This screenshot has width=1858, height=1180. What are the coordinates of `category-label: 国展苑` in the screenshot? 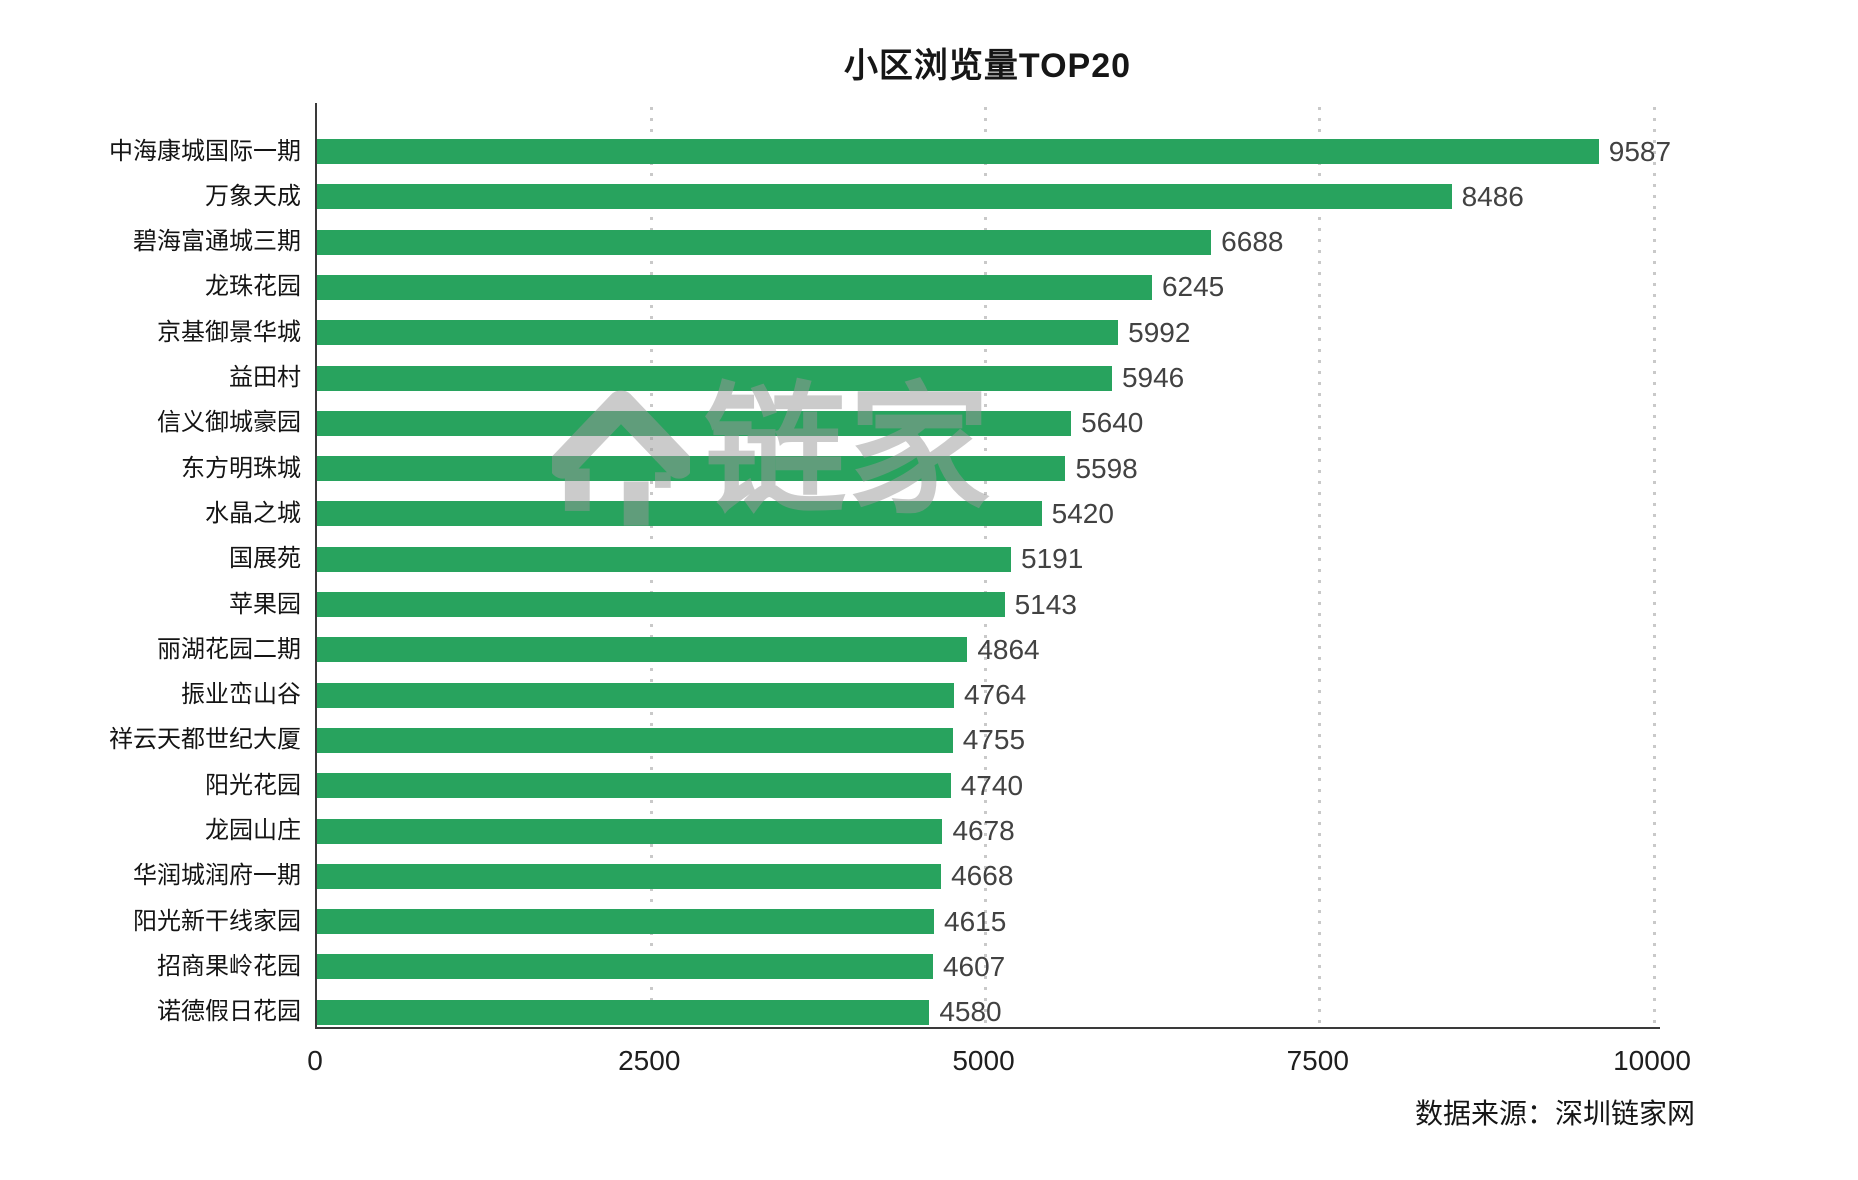 It's located at (265, 559).